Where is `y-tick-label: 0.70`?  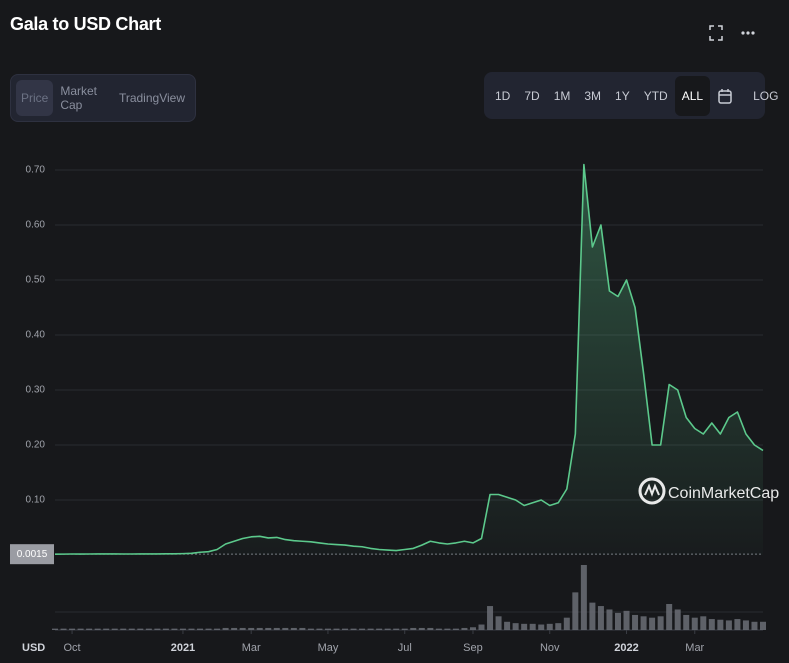 y-tick-label: 0.70 is located at coordinates (36, 170).